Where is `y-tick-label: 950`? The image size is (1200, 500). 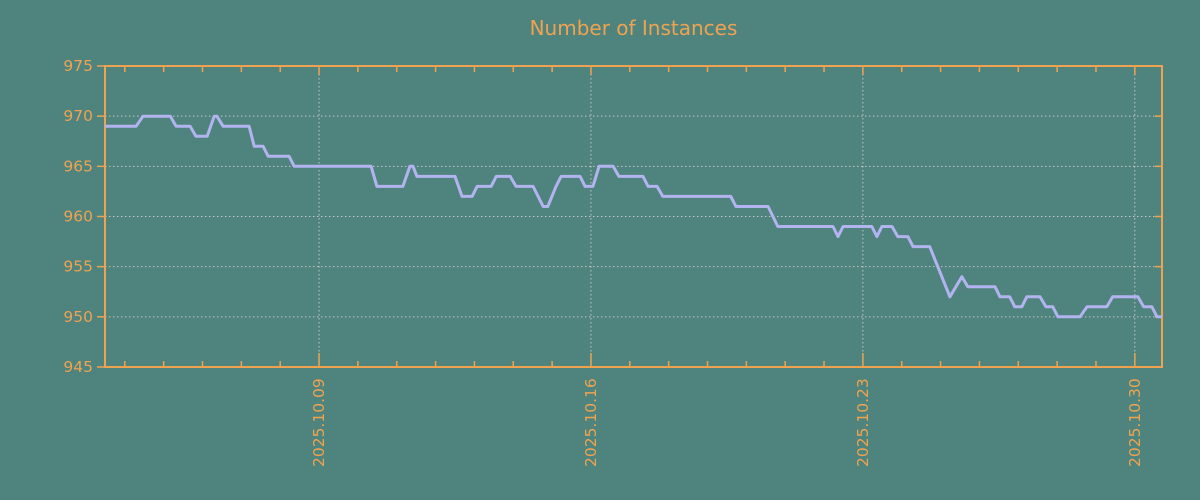
y-tick-label: 950 is located at coordinates (78, 317).